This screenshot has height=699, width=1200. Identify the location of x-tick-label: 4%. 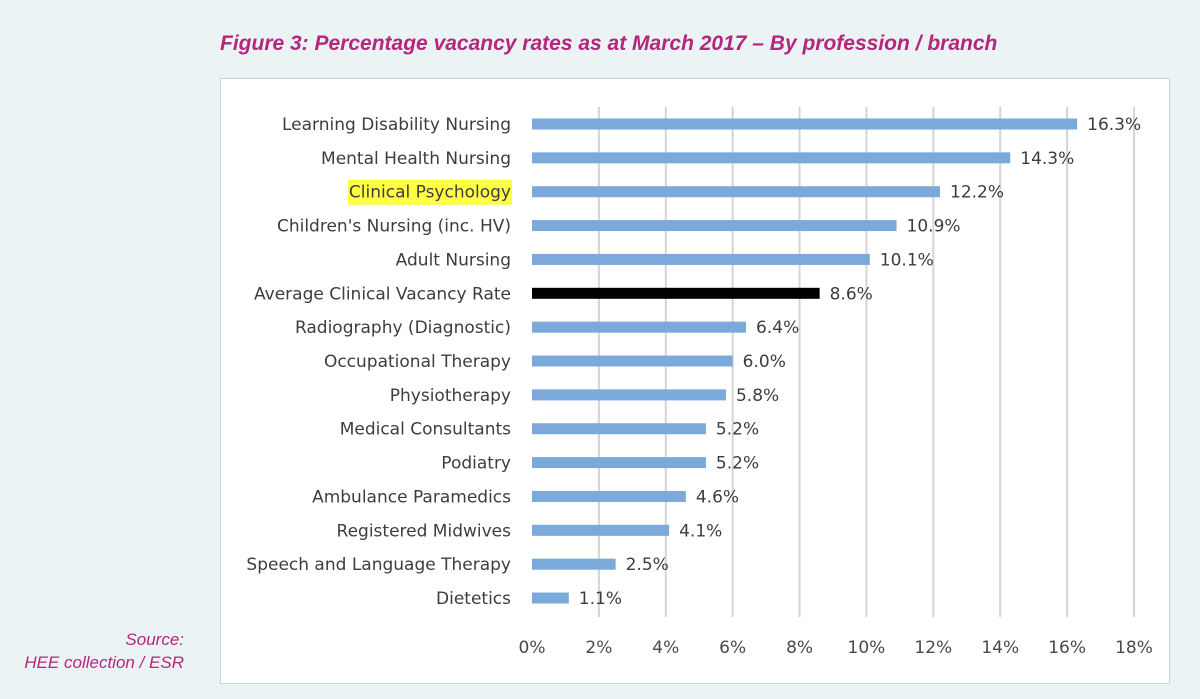
(665, 648).